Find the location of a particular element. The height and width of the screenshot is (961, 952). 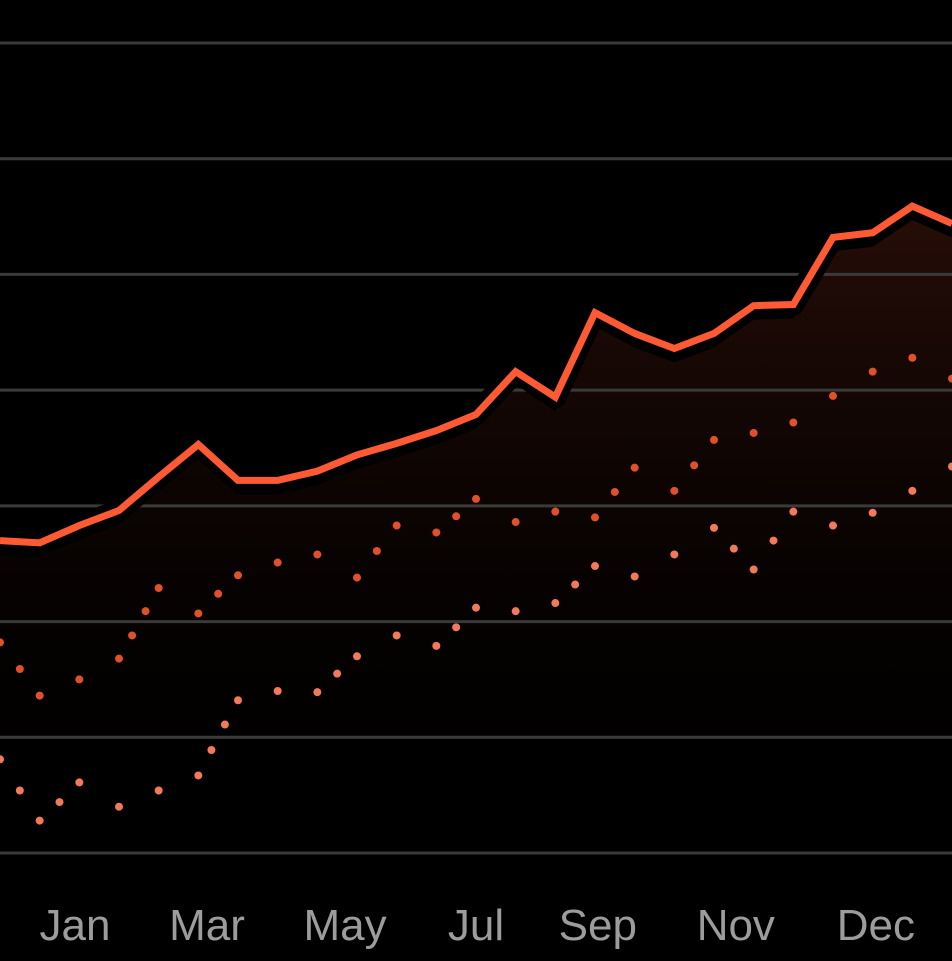

x-tick-label: Dec is located at coordinates (876, 925).